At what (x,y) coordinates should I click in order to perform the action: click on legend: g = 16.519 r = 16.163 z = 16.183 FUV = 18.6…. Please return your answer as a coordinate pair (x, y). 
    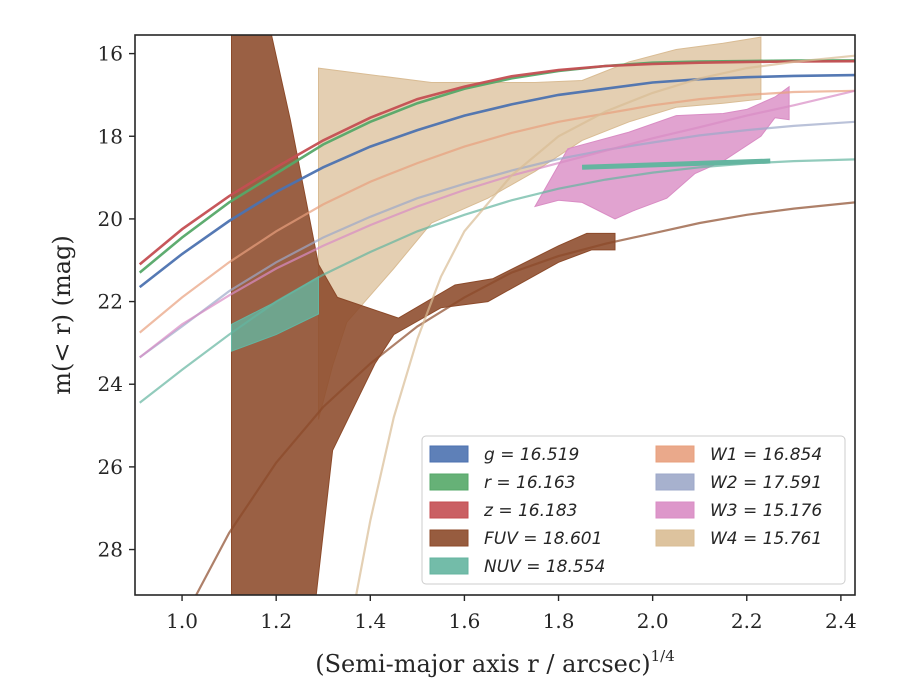
    Looking at the image, I should click on (633, 510).